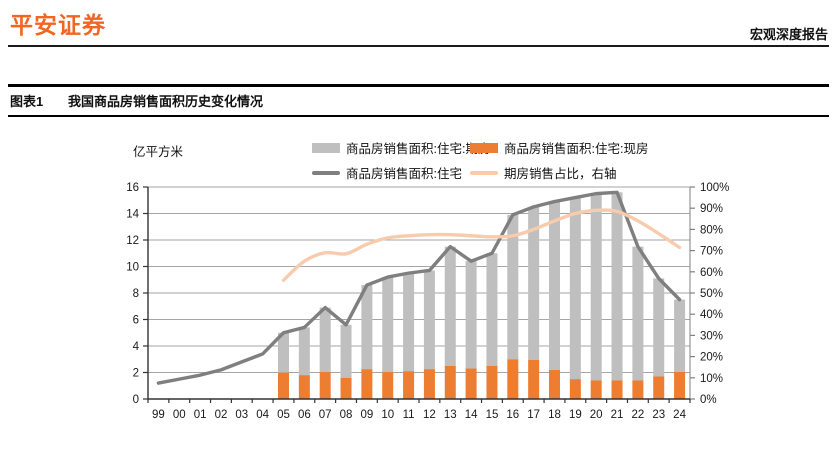  Describe the element at coordinates (711, 230) in the screenshot. I see `svg-text: 80%` at that location.